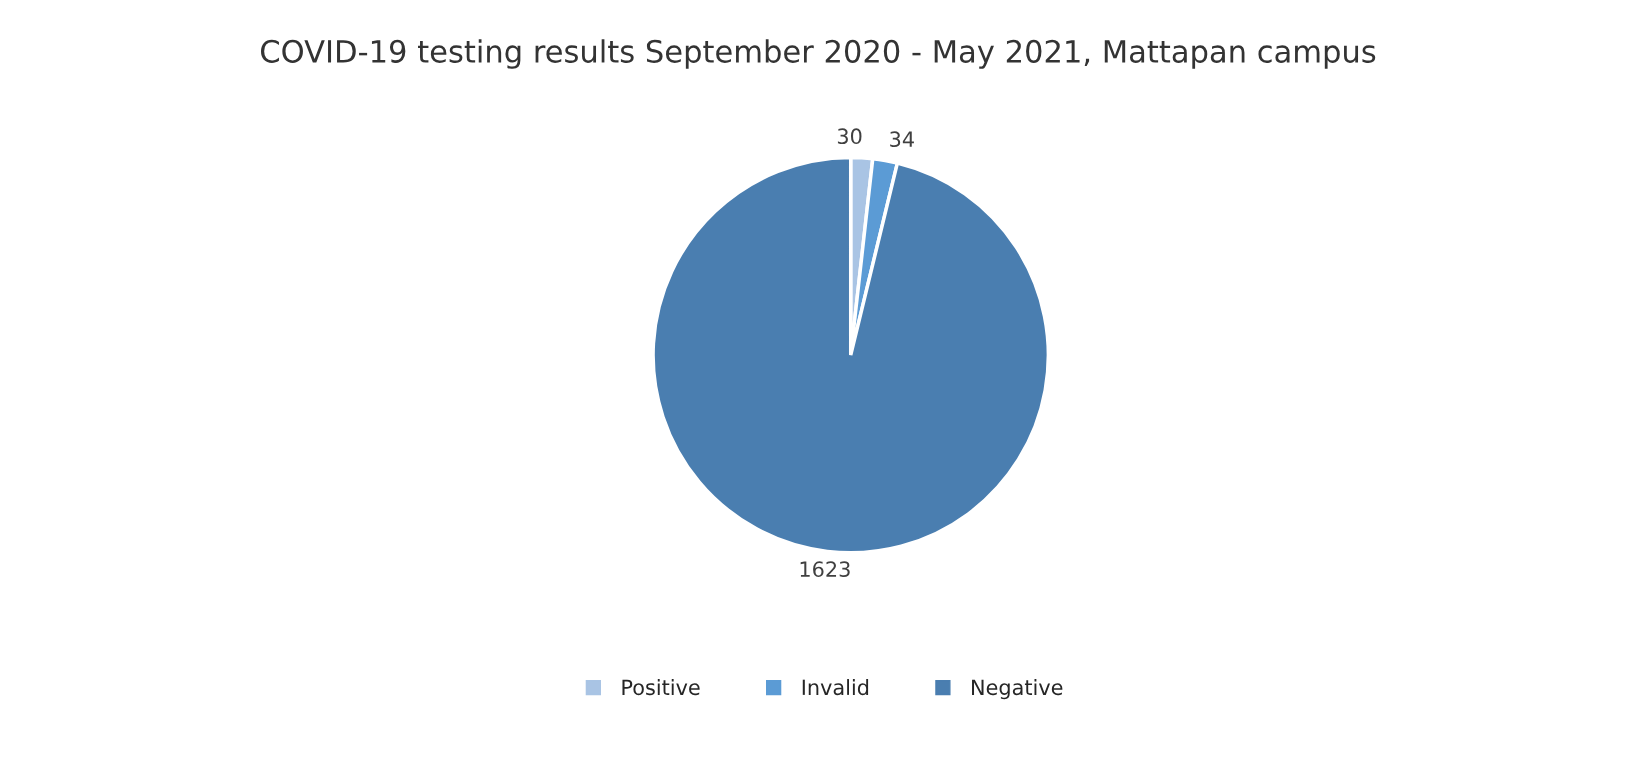  What do you see at coordinates (818, 54) in the screenshot?
I see `chart-title: COVID-19 testing results September 2020 - May 2021, Mattapan campus` at bounding box center [818, 54].